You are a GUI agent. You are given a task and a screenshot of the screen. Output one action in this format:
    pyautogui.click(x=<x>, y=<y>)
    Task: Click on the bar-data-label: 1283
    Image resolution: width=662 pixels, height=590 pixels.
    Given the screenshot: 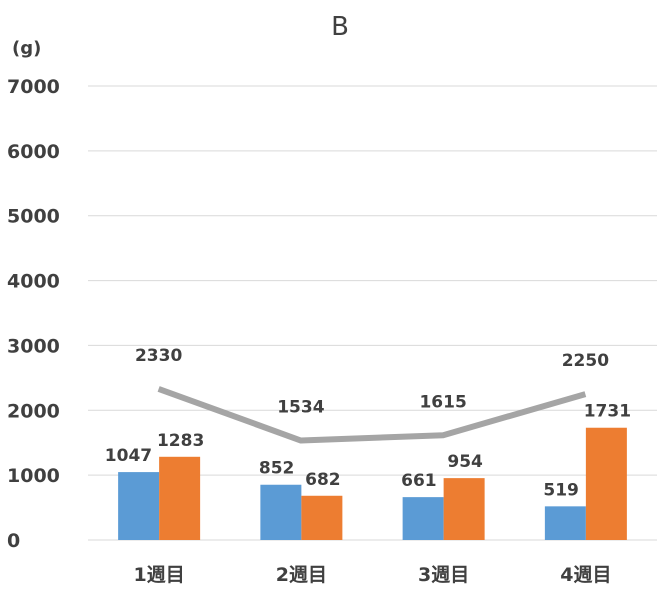 What is the action you would take?
    pyautogui.click(x=180, y=441)
    